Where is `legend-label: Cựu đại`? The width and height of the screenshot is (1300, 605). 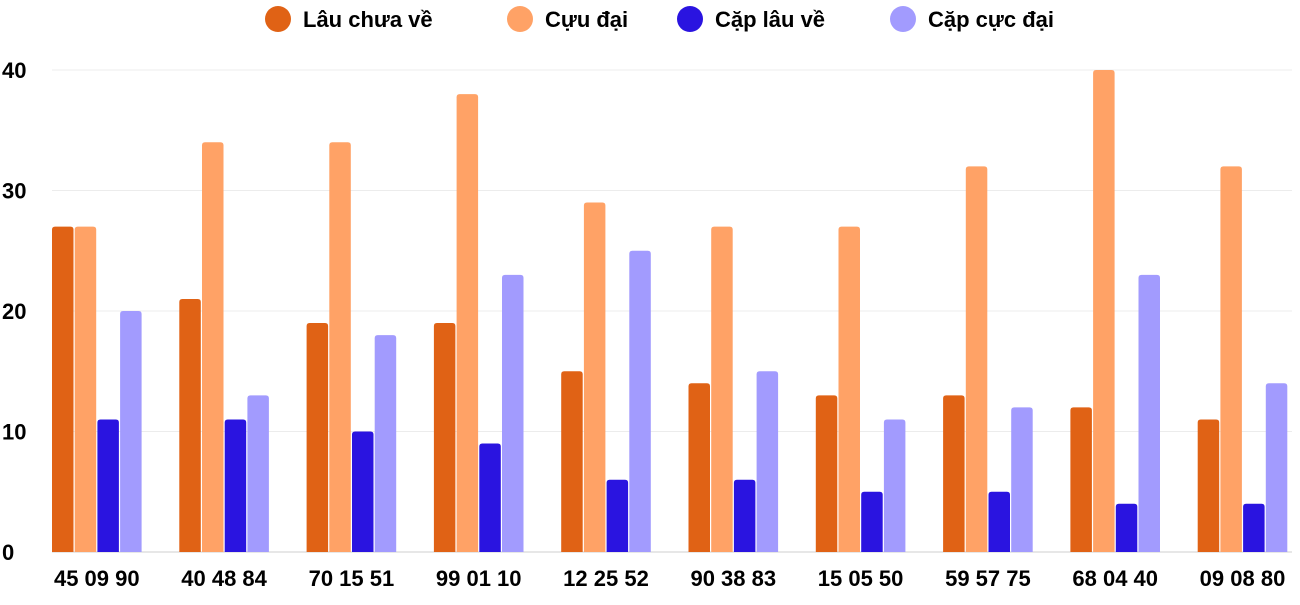 legend-label: Cựu đại is located at coordinates (586, 19).